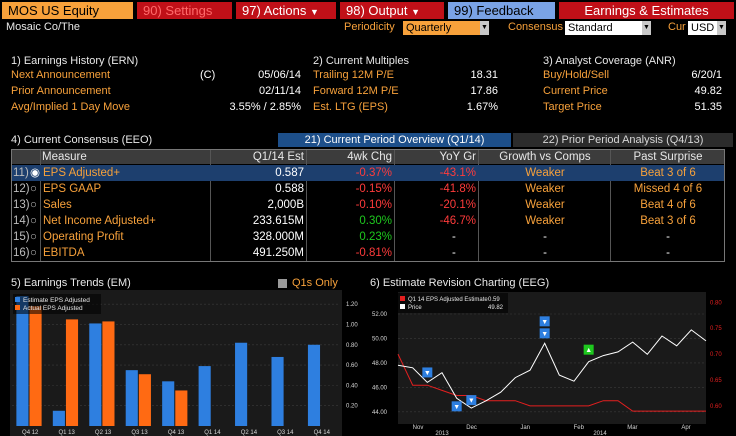 The image size is (736, 436). What do you see at coordinates (282, 283) in the screenshot?
I see `q1s-only-checkbox` at bounding box center [282, 283].